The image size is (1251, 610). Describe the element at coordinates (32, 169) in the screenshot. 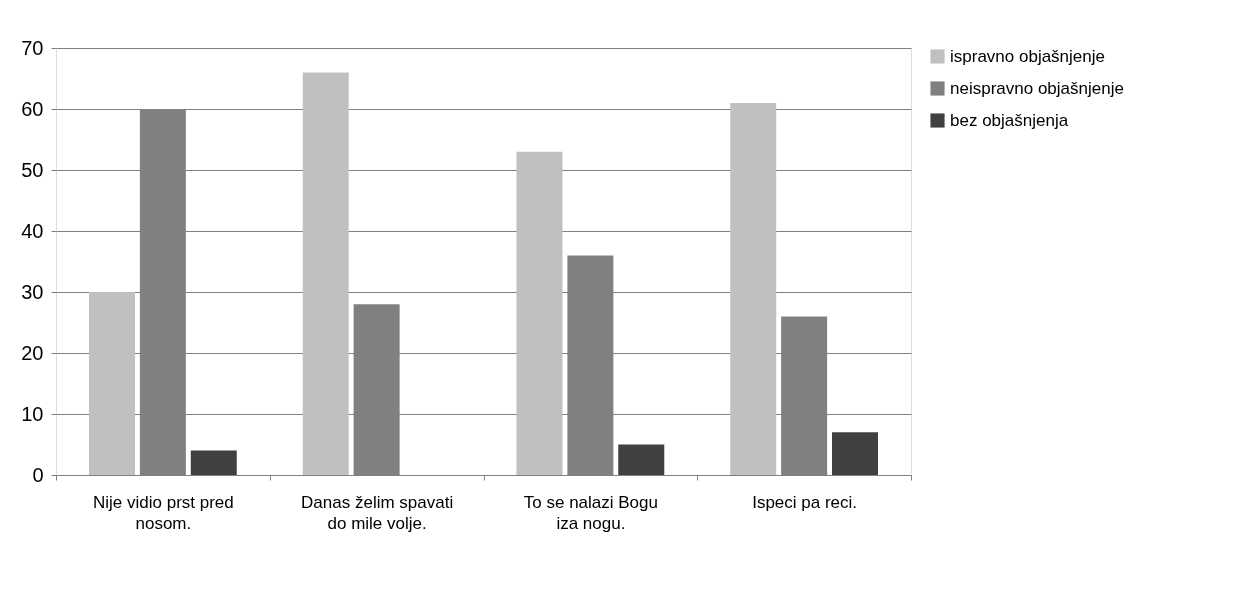

I see `y-tick-label: 50` at that location.